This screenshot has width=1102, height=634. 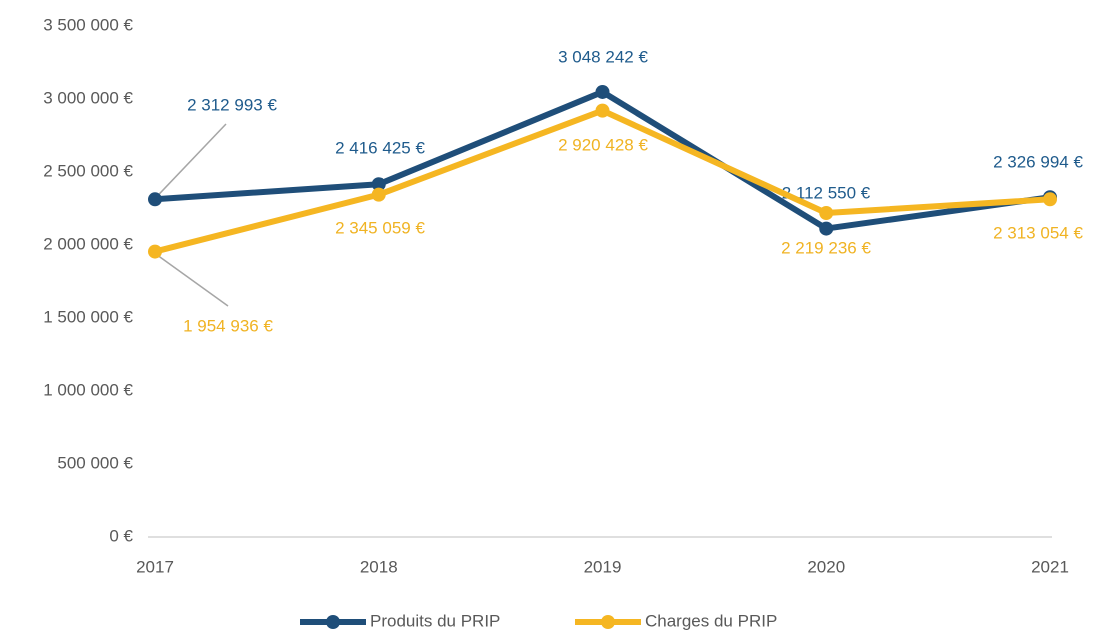 What do you see at coordinates (88, 170) in the screenshot?
I see `y-tick-label: 2 500 000 €` at bounding box center [88, 170].